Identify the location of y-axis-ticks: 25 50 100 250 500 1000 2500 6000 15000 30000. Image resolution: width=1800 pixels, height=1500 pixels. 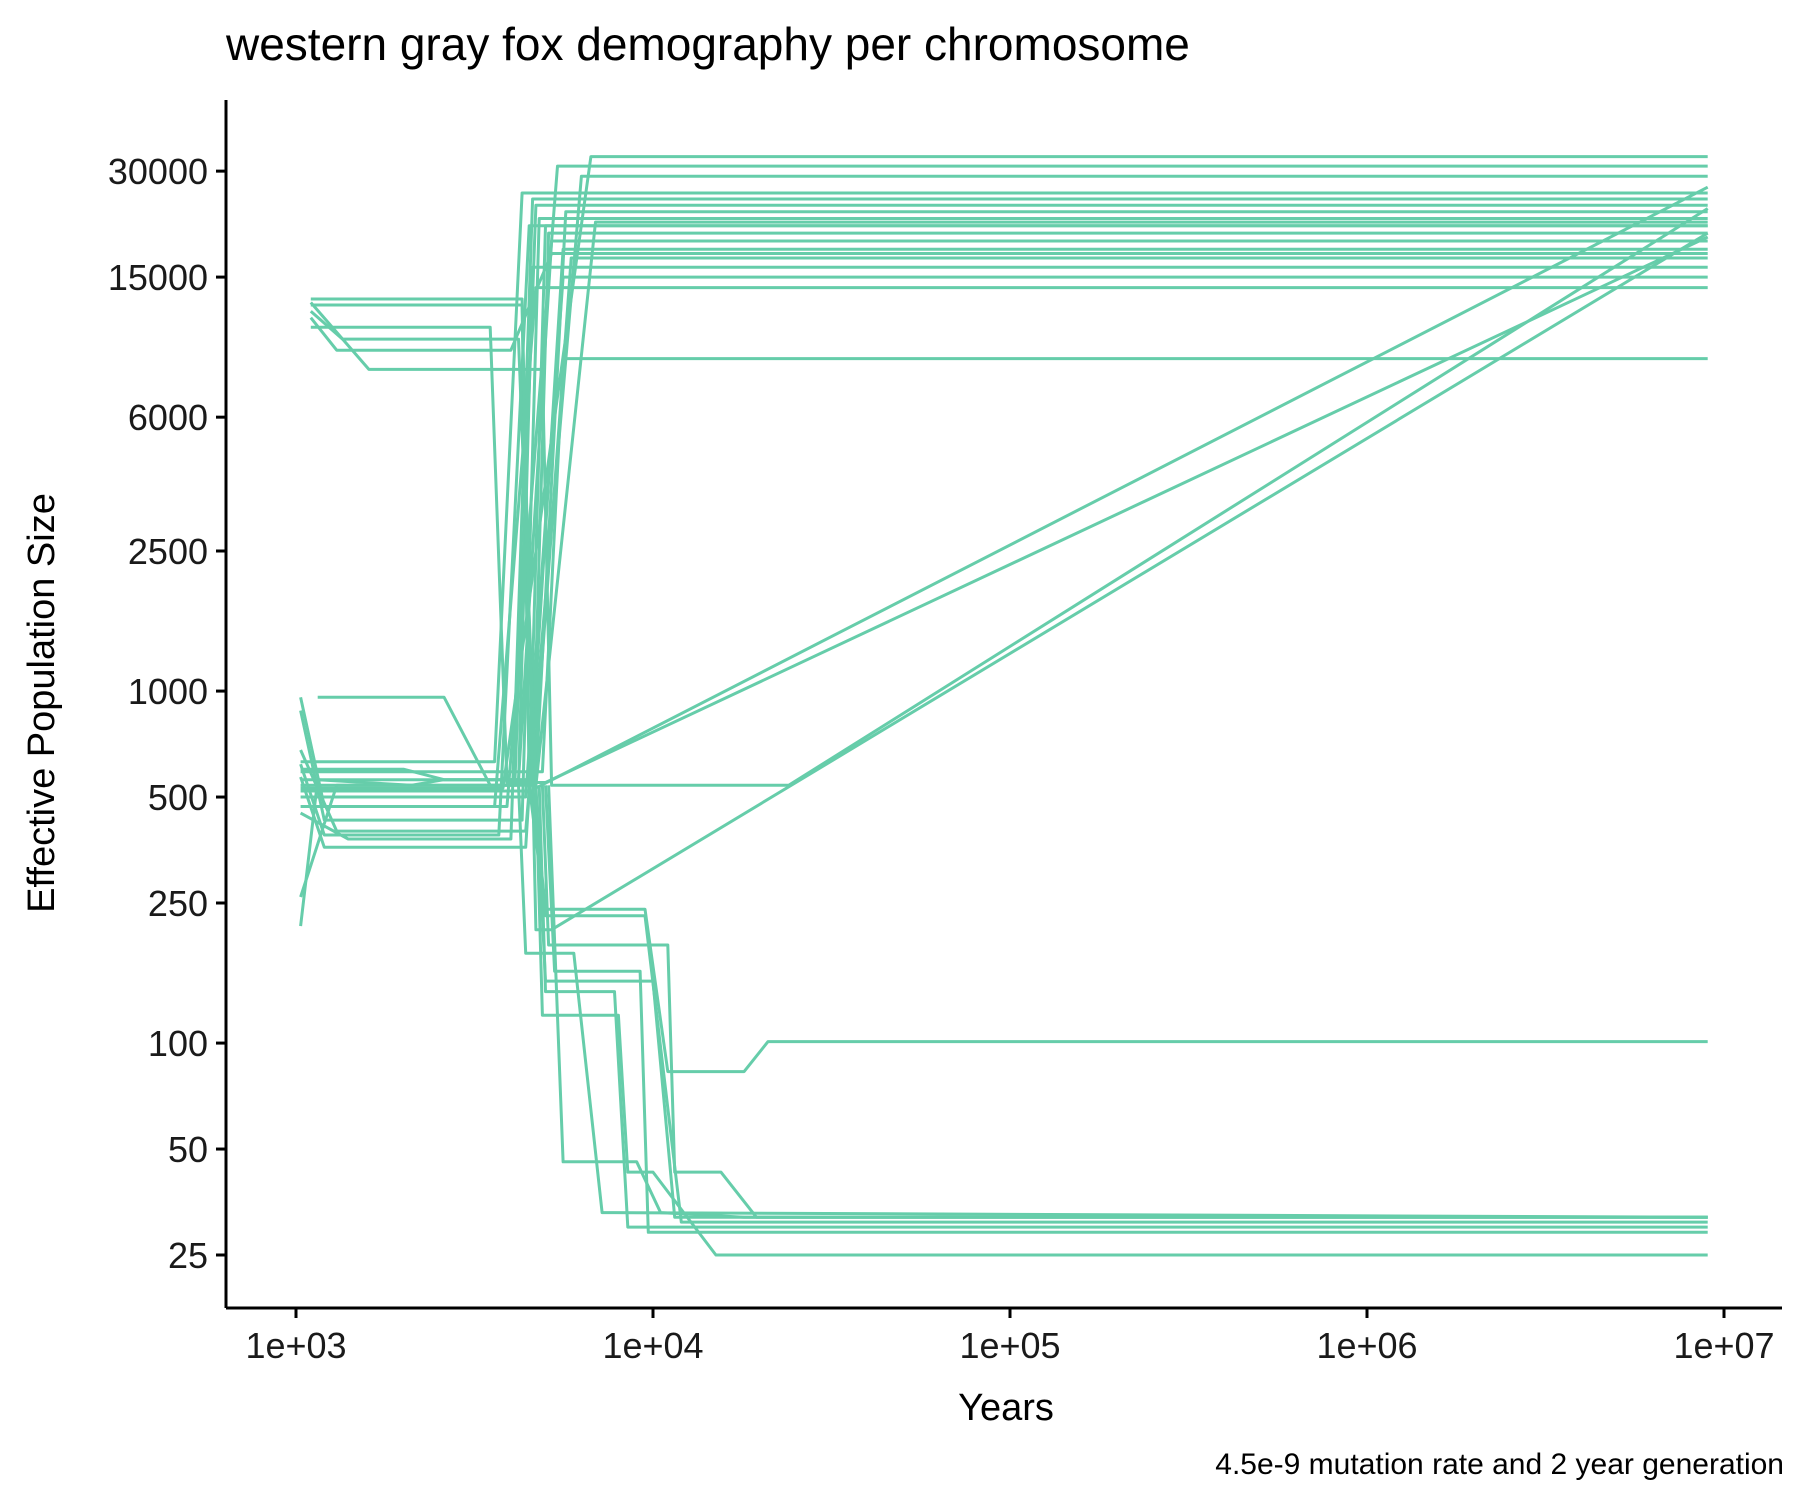
(167, 713).